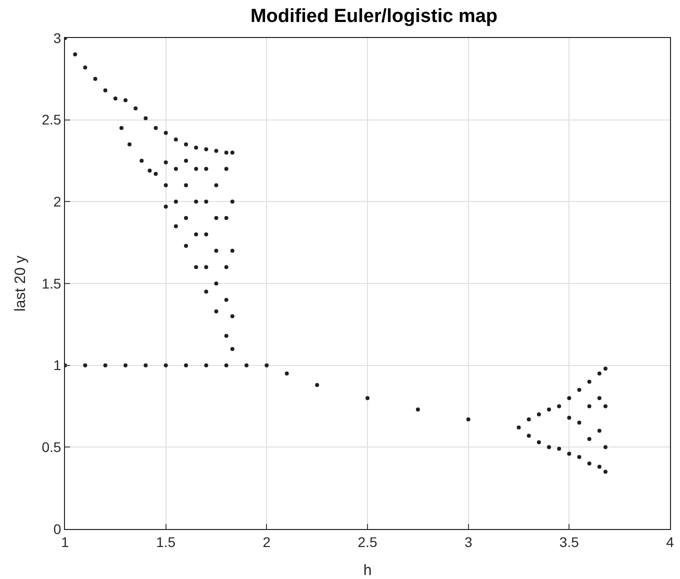  I want to click on y-tick-label: 1, so click(57, 365).